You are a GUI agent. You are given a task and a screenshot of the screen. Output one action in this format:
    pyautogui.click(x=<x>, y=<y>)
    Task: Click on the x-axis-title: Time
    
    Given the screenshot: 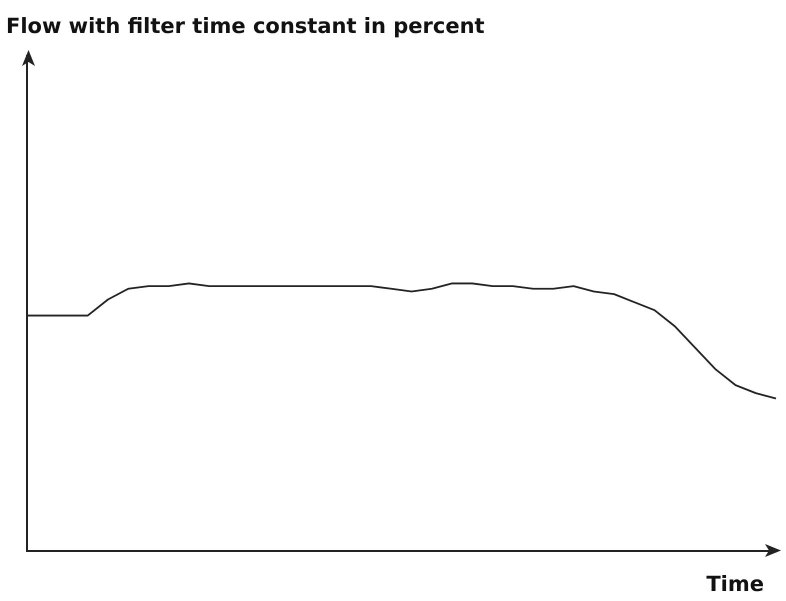 What is the action you would take?
    pyautogui.click(x=735, y=584)
    